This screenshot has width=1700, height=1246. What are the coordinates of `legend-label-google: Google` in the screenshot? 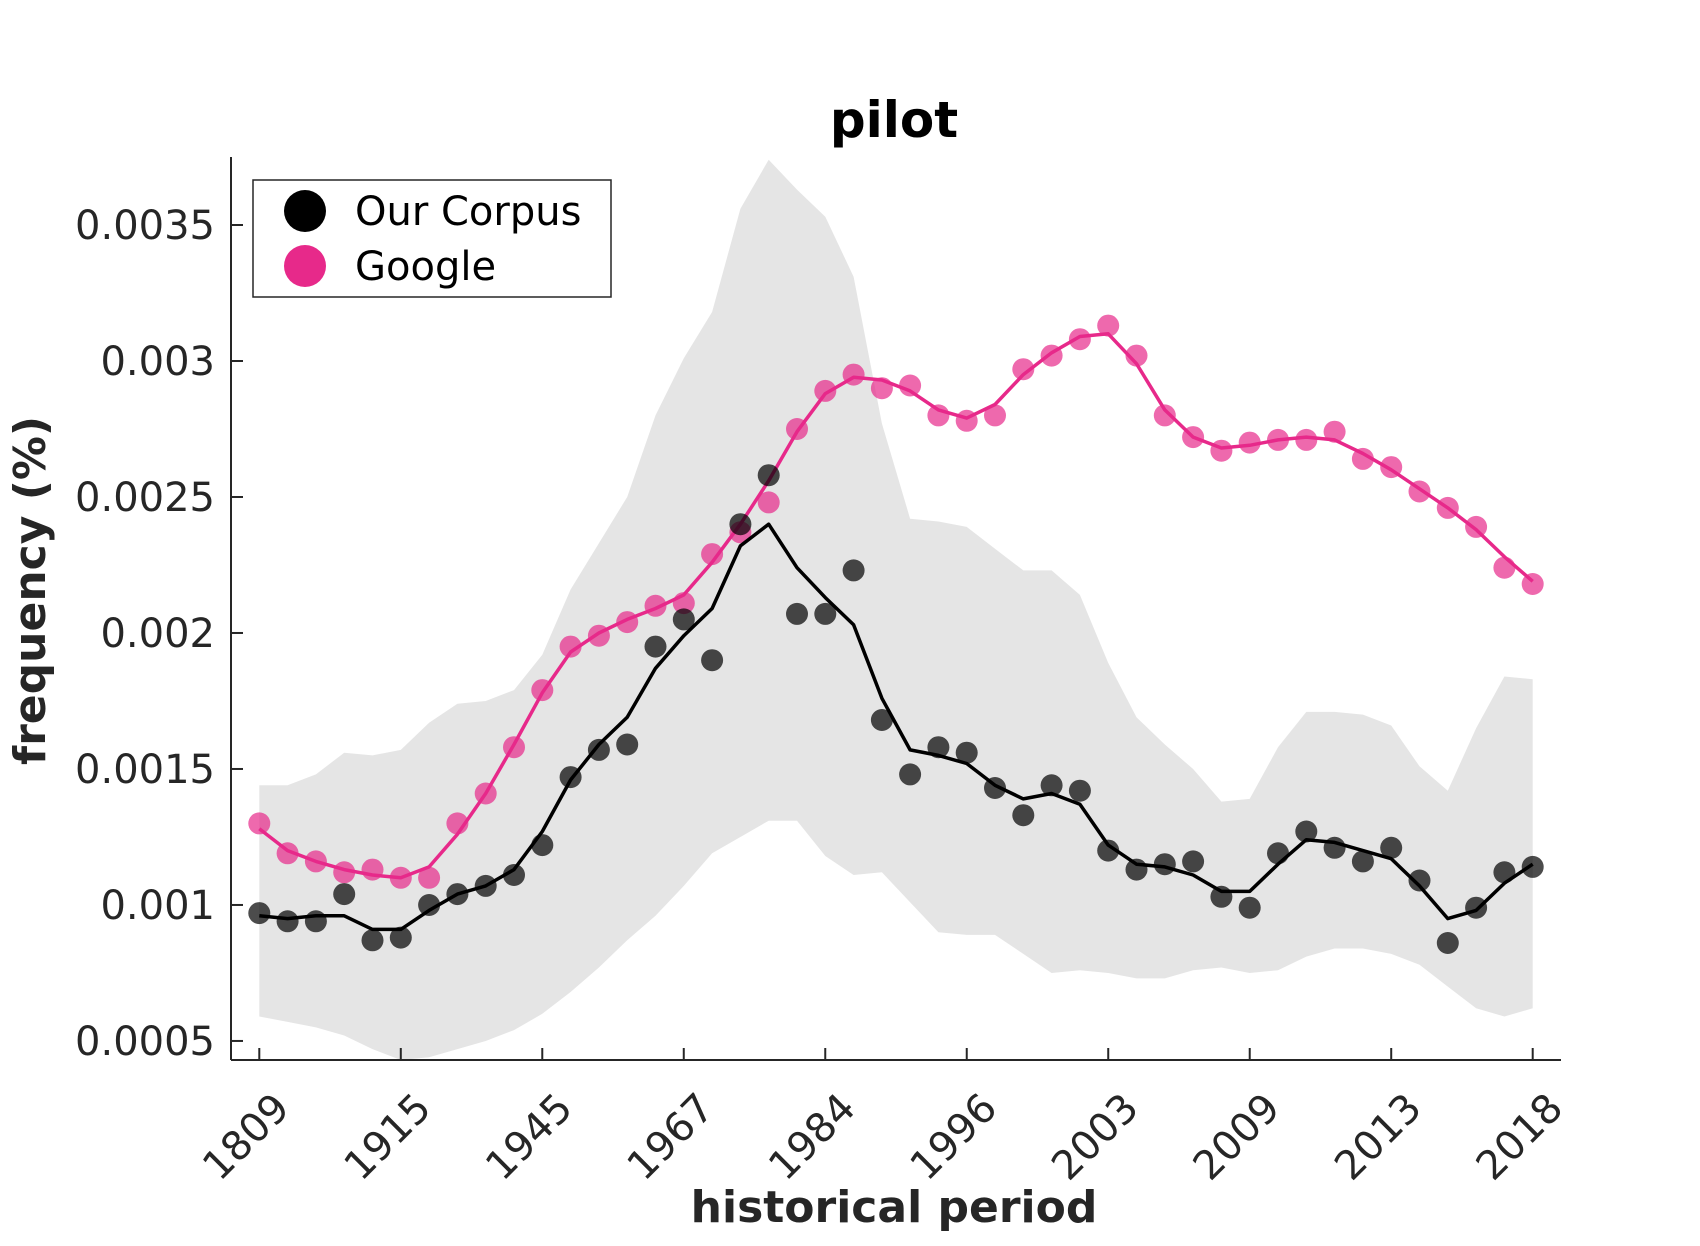 It's located at (425, 267).